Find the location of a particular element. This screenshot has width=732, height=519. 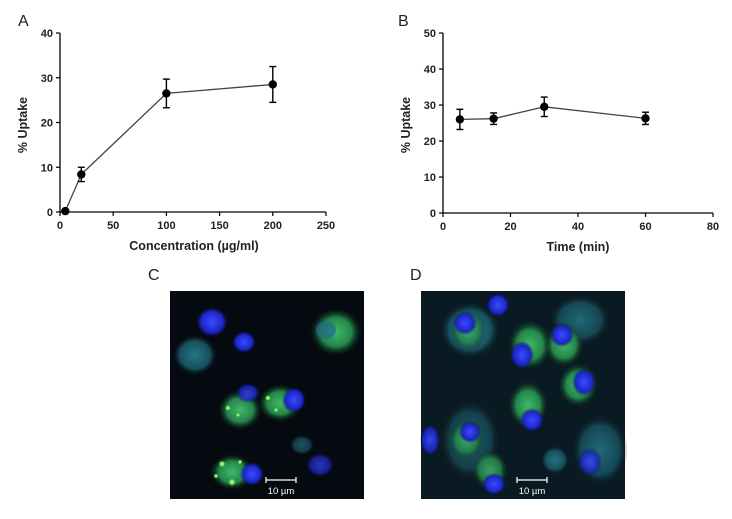

chart-a-axes is located at coordinates (192, 123).